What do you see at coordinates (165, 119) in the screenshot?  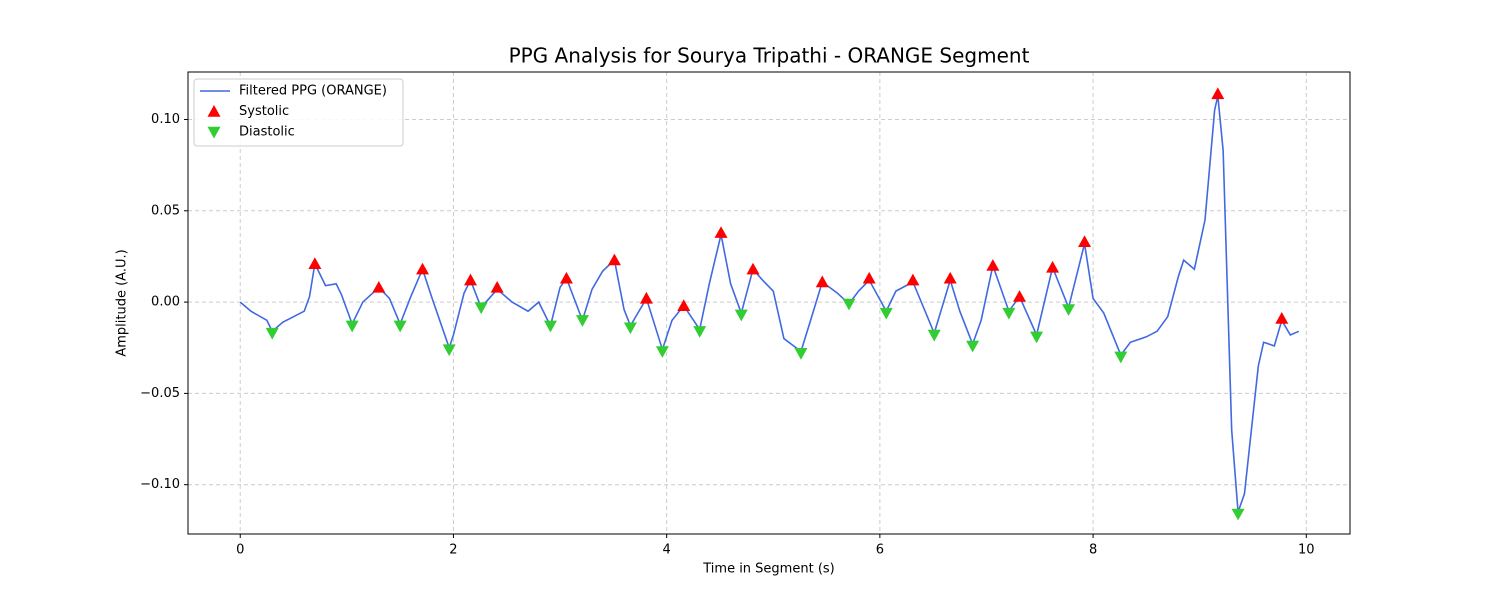 I see `y-tick-label: 0.10` at bounding box center [165, 119].